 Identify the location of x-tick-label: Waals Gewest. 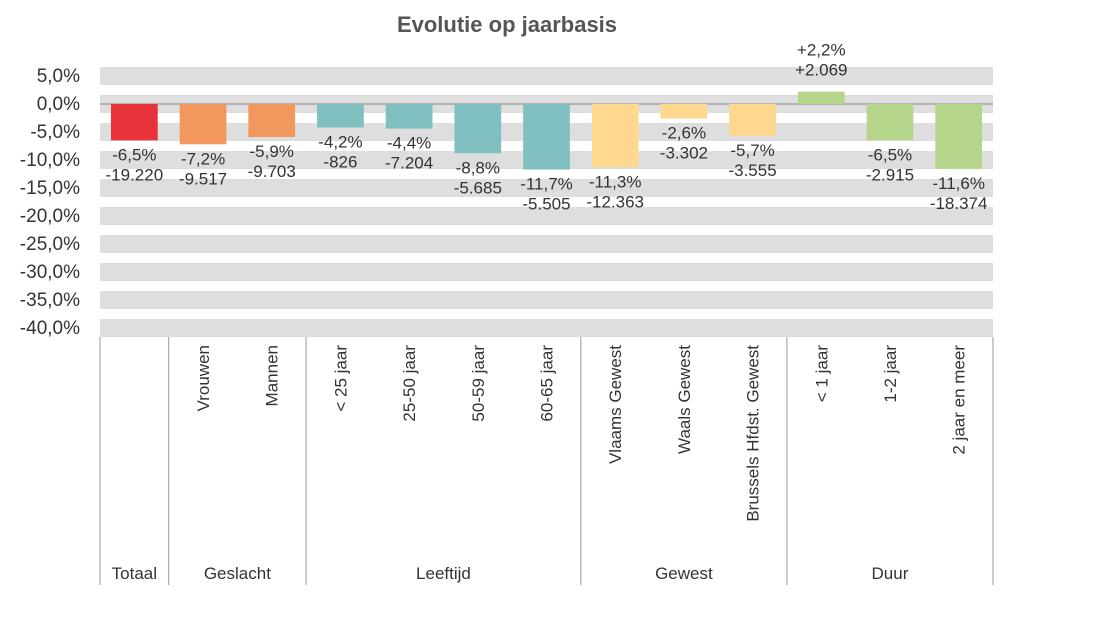
(684, 399).